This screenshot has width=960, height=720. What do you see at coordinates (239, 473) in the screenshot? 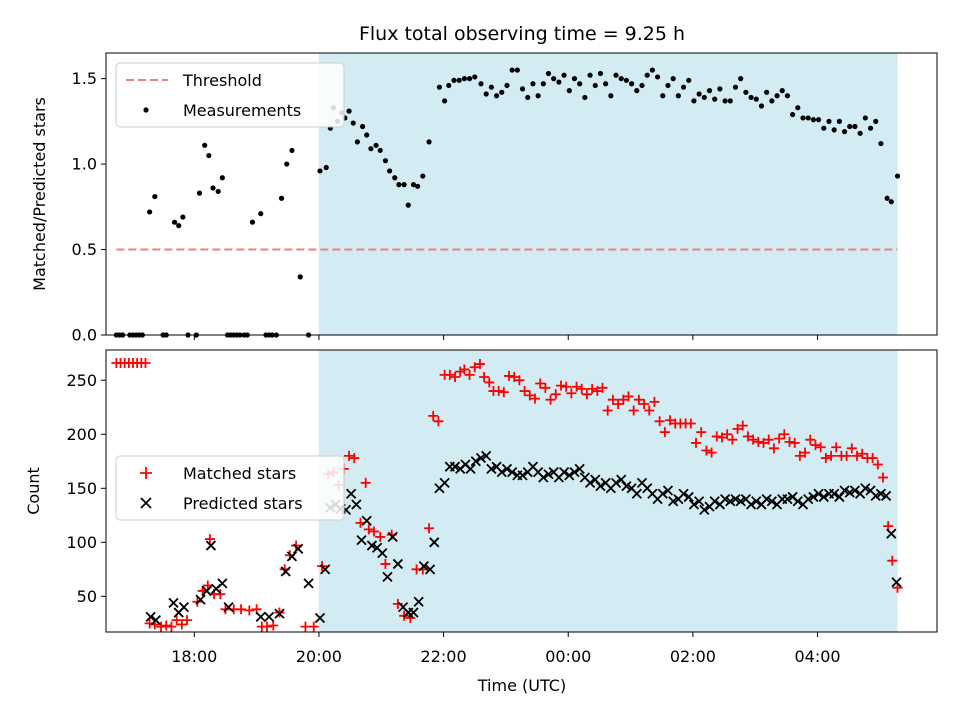
I see `legend-label: Matched stars` at bounding box center [239, 473].